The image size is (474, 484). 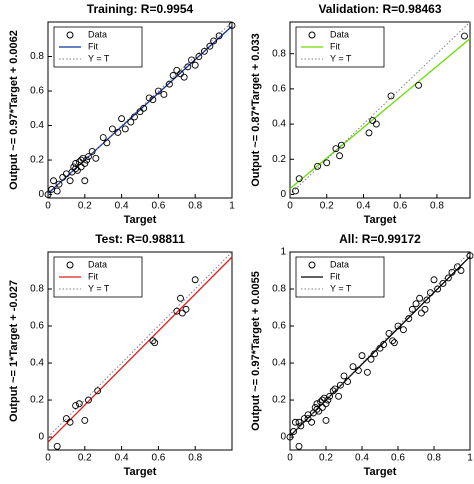 I want to click on y-axis-label: Output ~= 0.97*Target + 0.0055, so click(x=256, y=351).